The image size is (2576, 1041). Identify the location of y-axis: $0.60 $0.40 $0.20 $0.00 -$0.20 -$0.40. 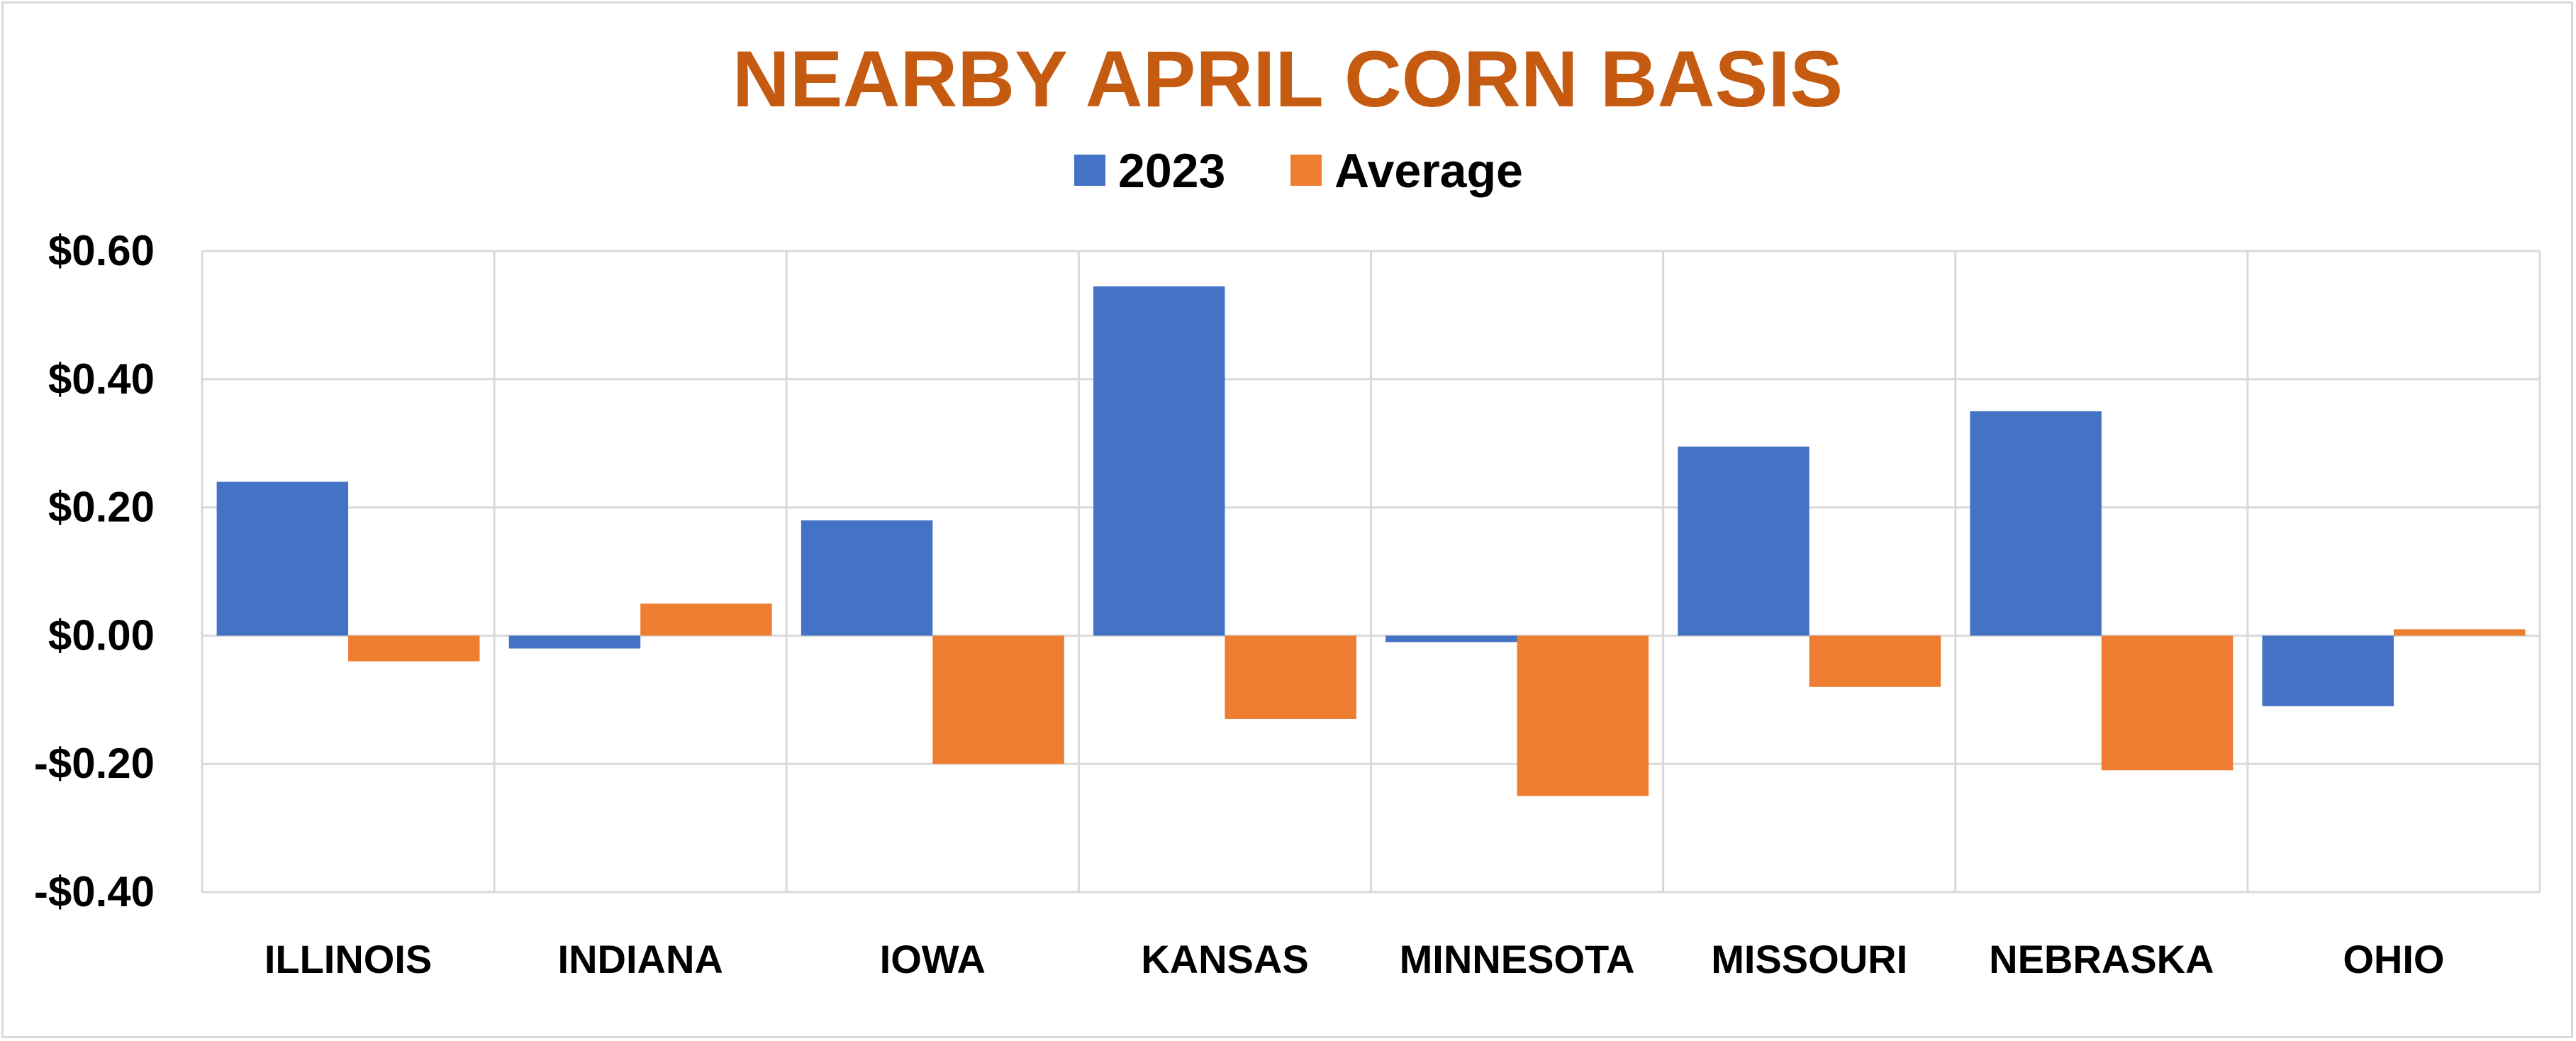
(95, 571).